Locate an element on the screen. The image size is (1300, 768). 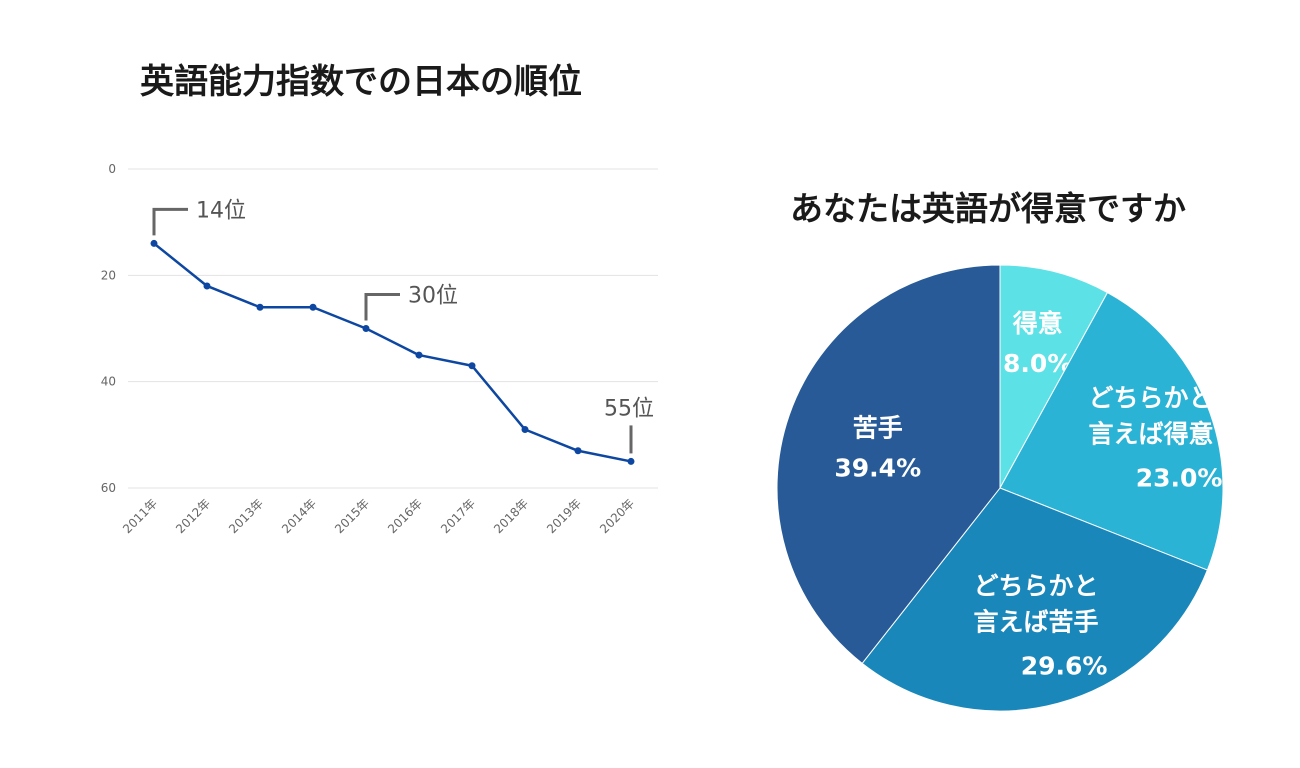
y-tick-label: 0 is located at coordinates (112, 169).